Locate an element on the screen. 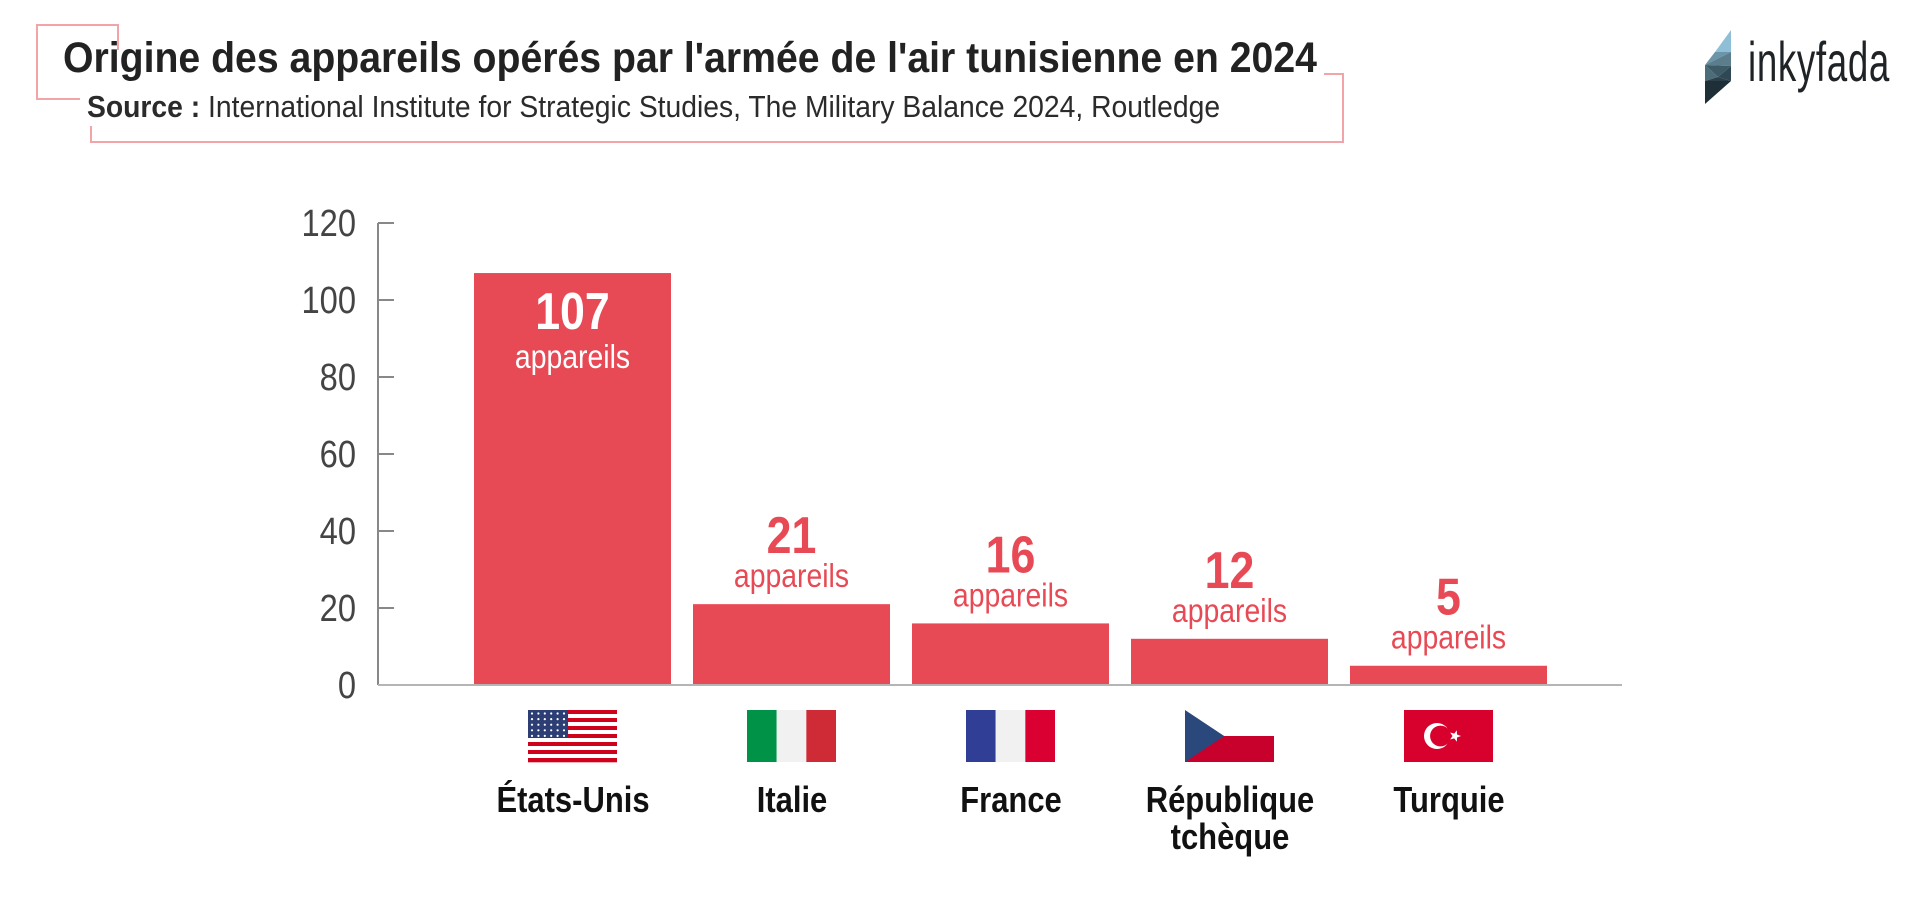 The height and width of the screenshot is (920, 1920). czech-flag-icon is located at coordinates (1229, 736).